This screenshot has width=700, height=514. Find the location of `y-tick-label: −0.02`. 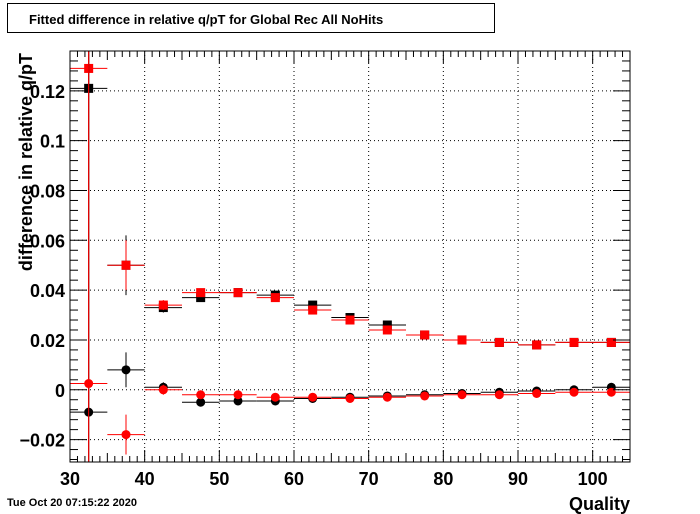

y-tick-label: −0.02 is located at coordinates (42, 441).